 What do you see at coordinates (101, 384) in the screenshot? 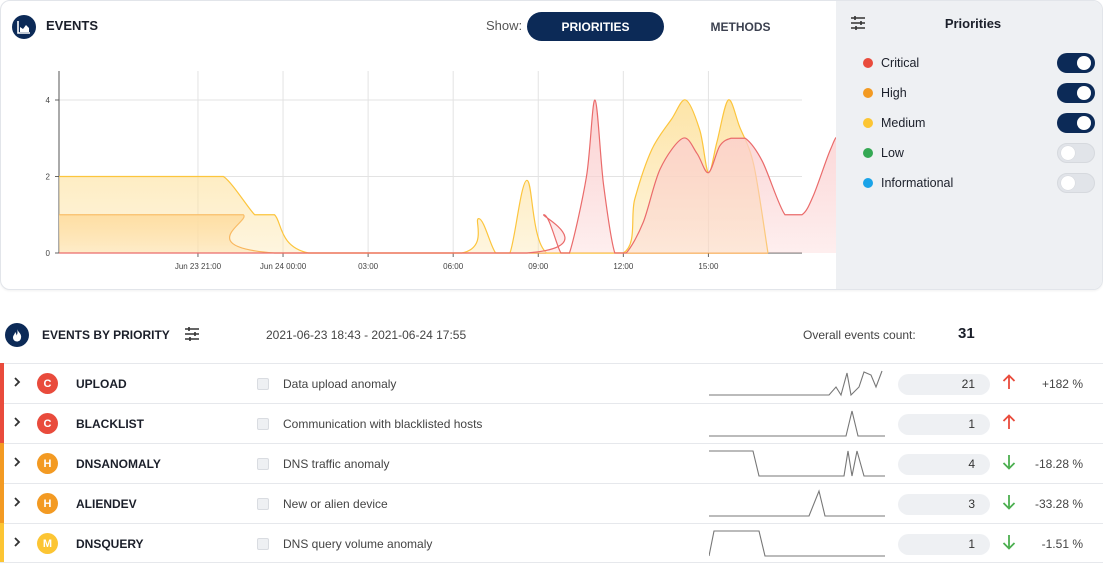
I see `event-name: UPLOAD` at bounding box center [101, 384].